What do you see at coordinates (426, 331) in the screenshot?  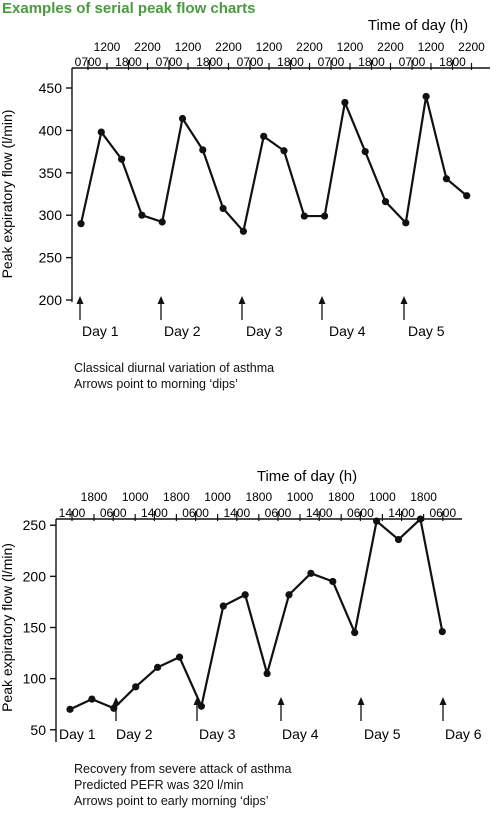 I see `chart1-day-label: Day 5` at bounding box center [426, 331].